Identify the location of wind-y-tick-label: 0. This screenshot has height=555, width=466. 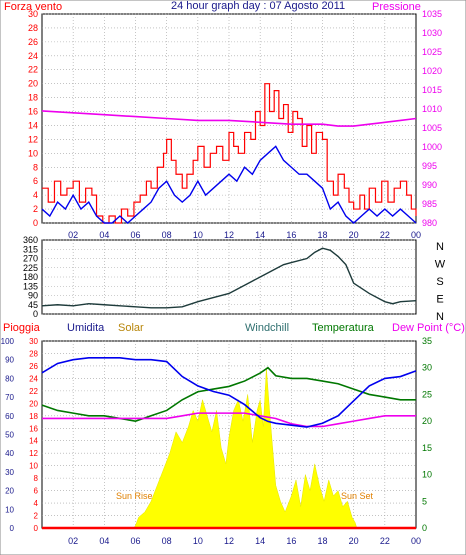
(35, 223).